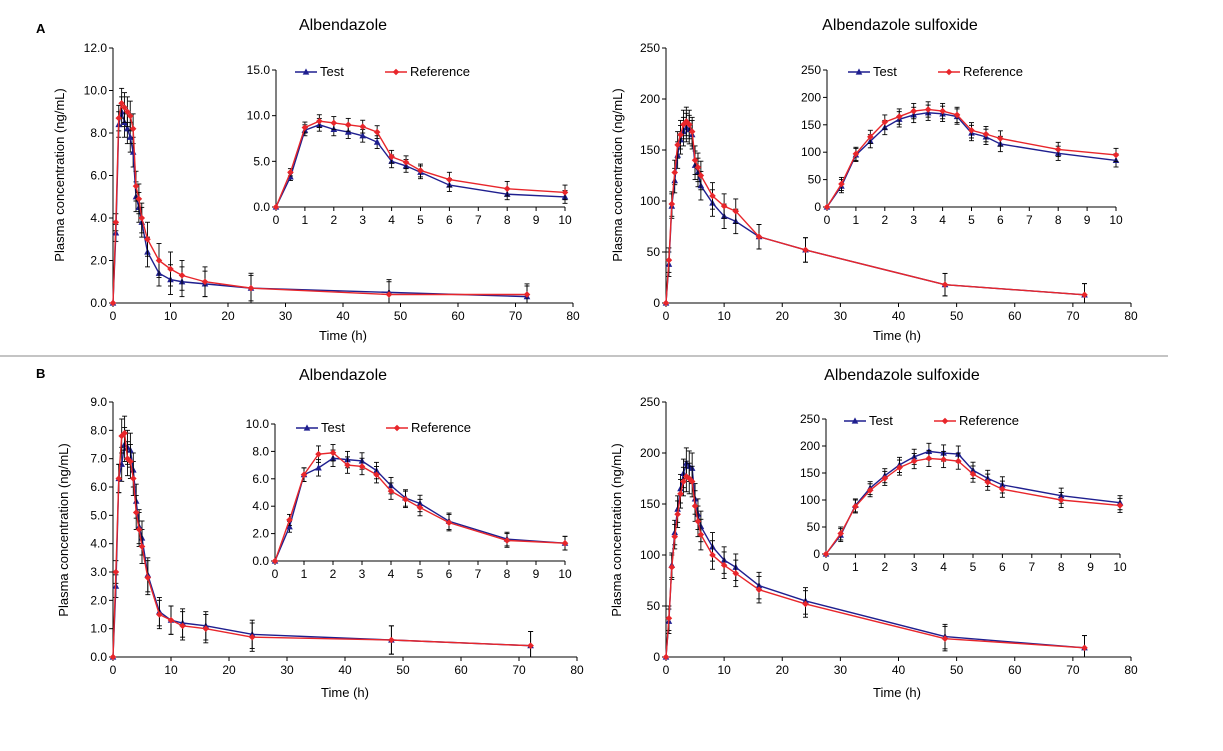 The height and width of the screenshot is (751, 1223). I want to click on inset-x-tick-label: 0, so click(826, 567).